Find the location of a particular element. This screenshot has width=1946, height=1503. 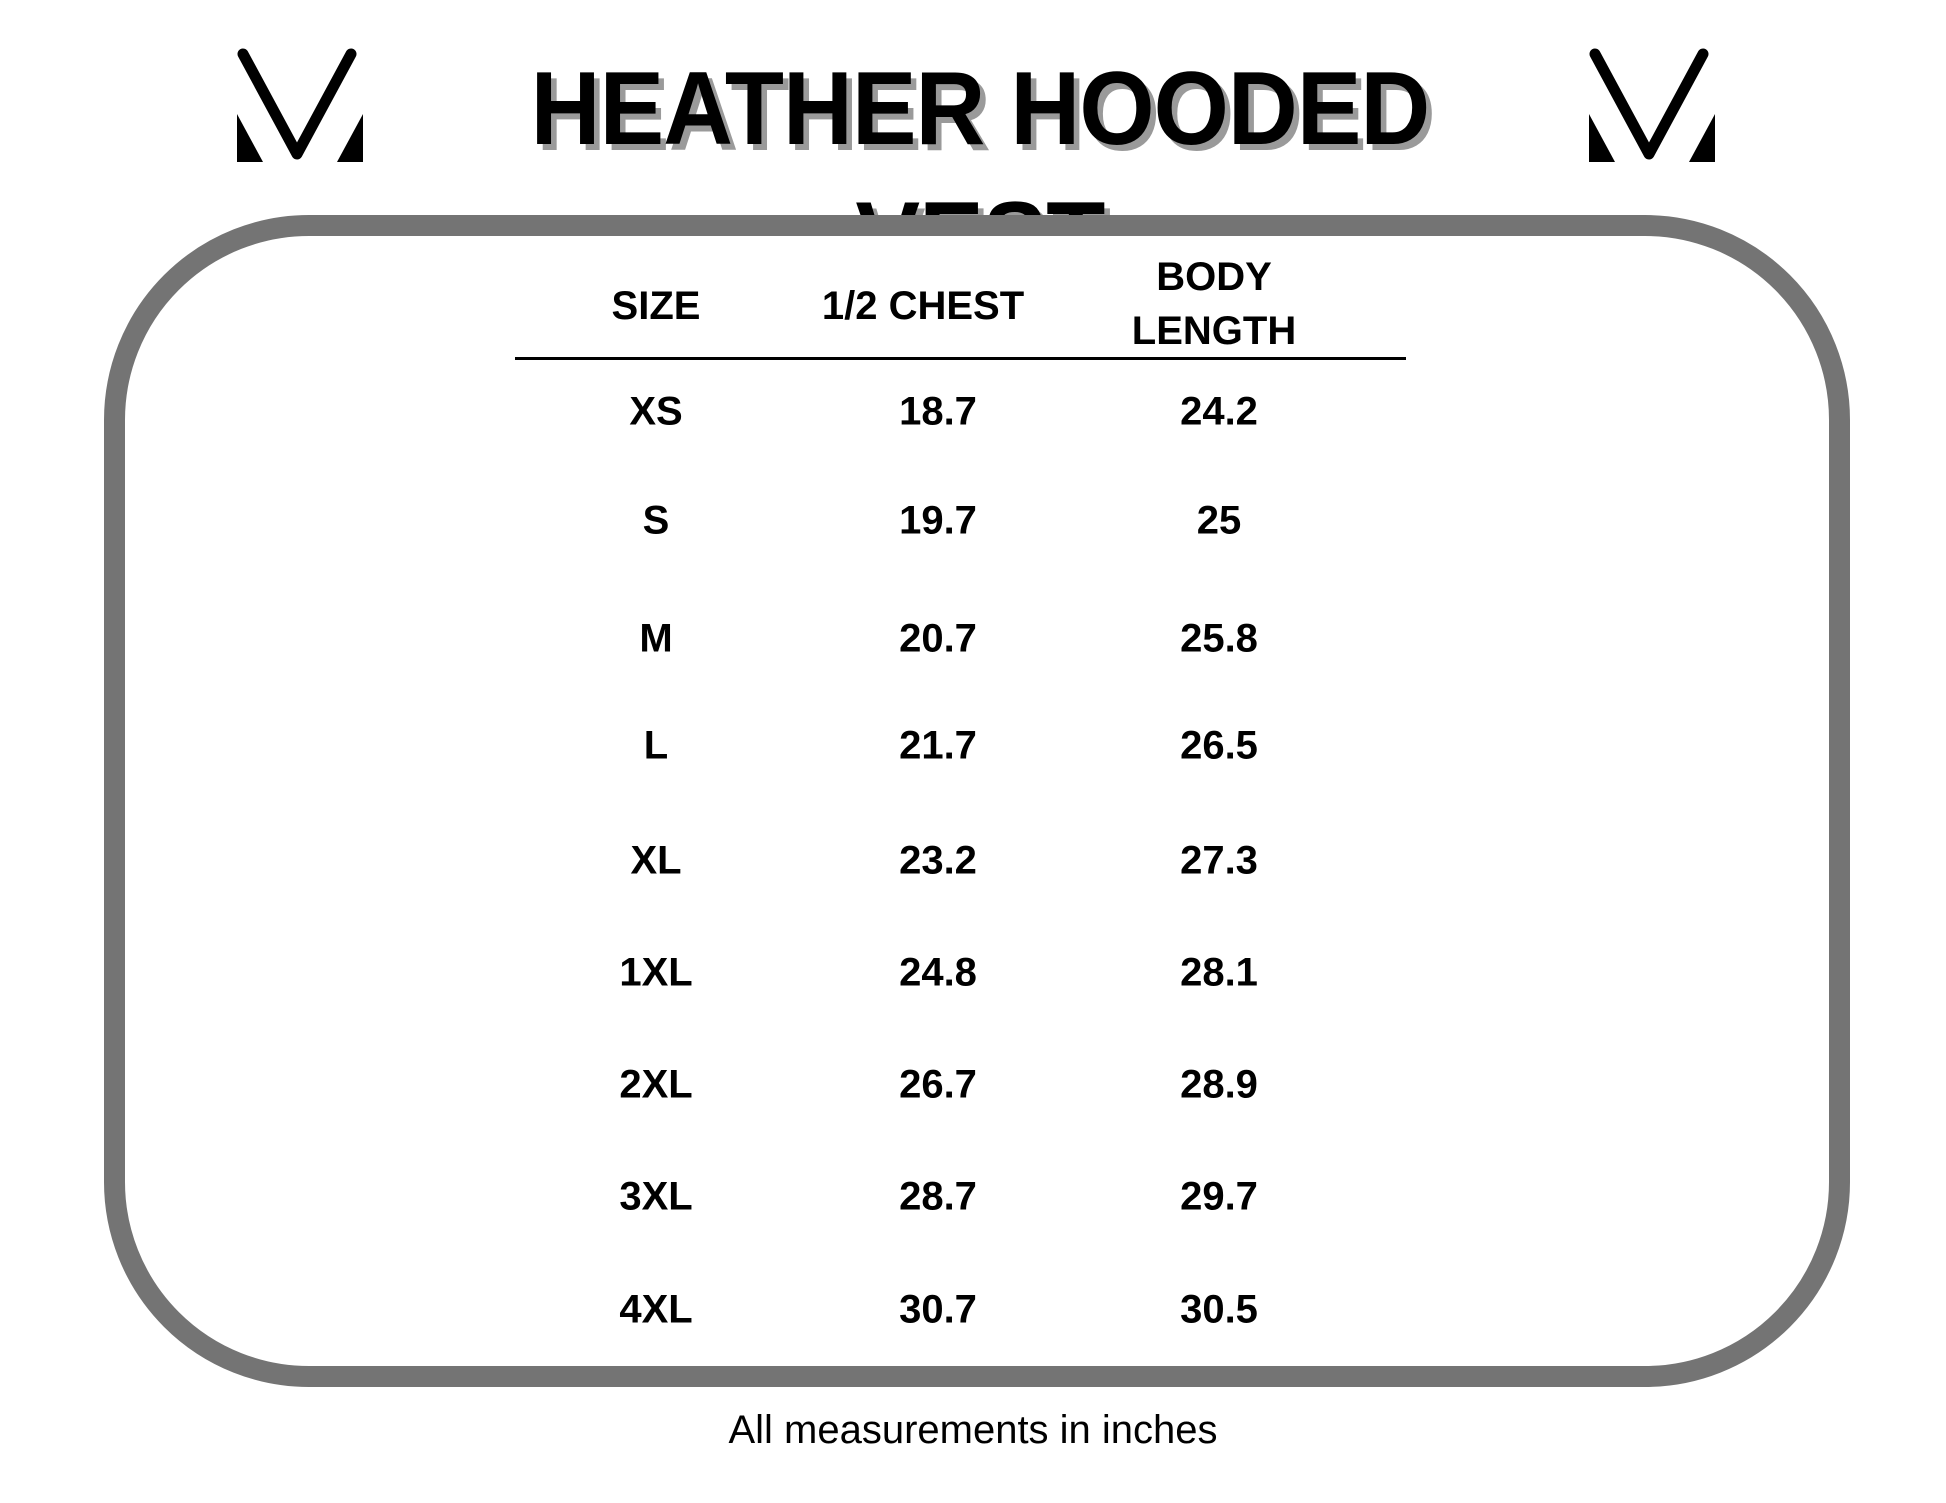

cell-size: 4XL is located at coordinates (656, 1309).